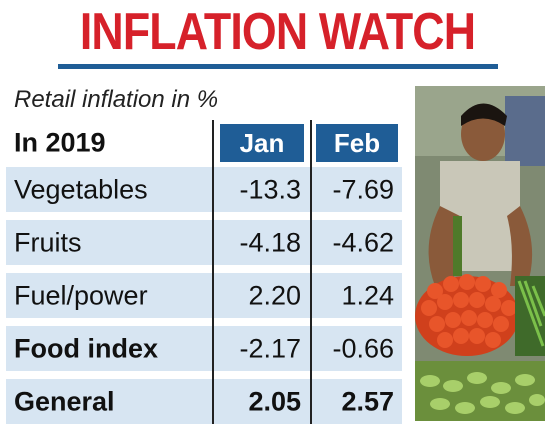  Describe the element at coordinates (363, 189) in the screenshot. I see `cell-feb: -7.69` at that location.